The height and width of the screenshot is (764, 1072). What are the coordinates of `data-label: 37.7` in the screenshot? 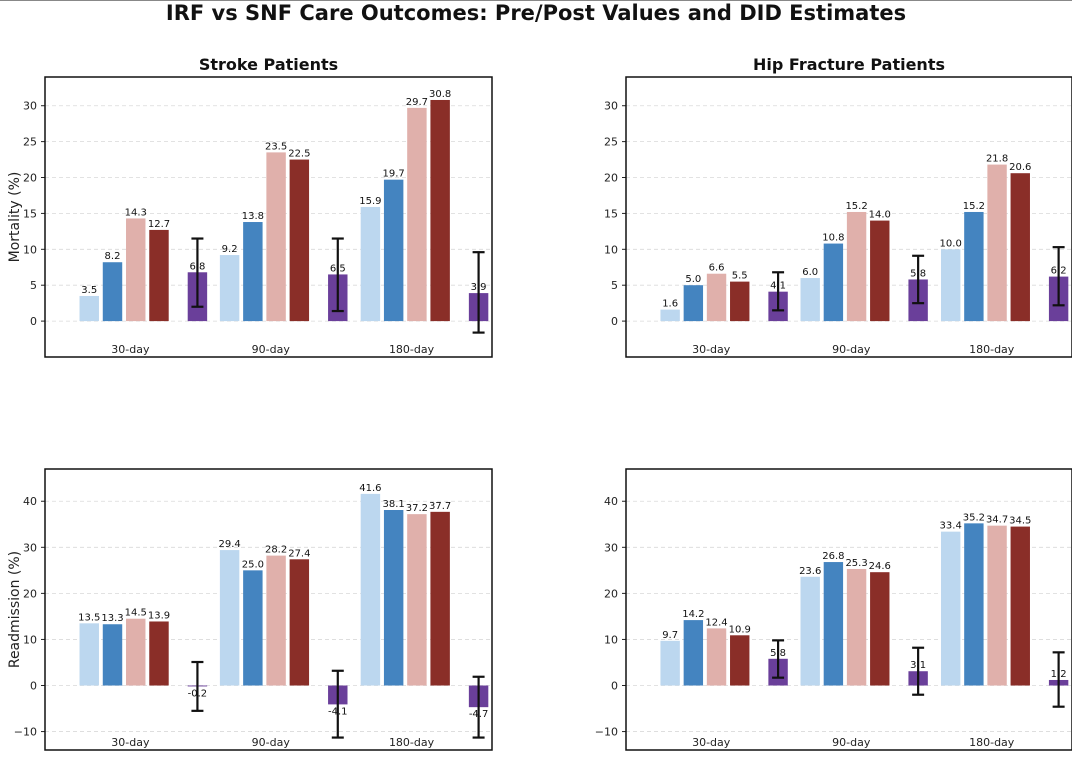 It's located at (440, 506).